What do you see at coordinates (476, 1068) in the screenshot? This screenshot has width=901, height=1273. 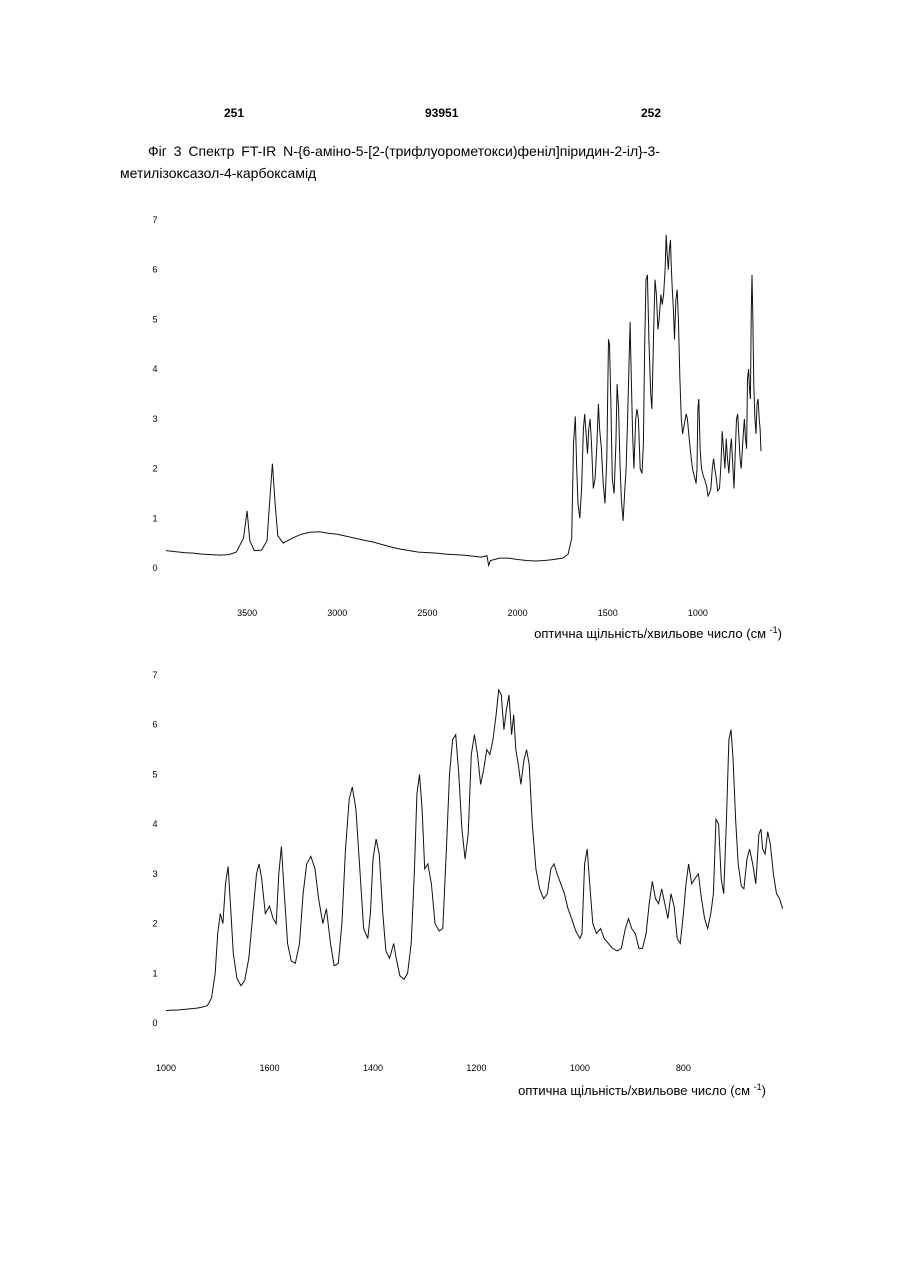 I see `x-tick-label: 1200` at bounding box center [476, 1068].